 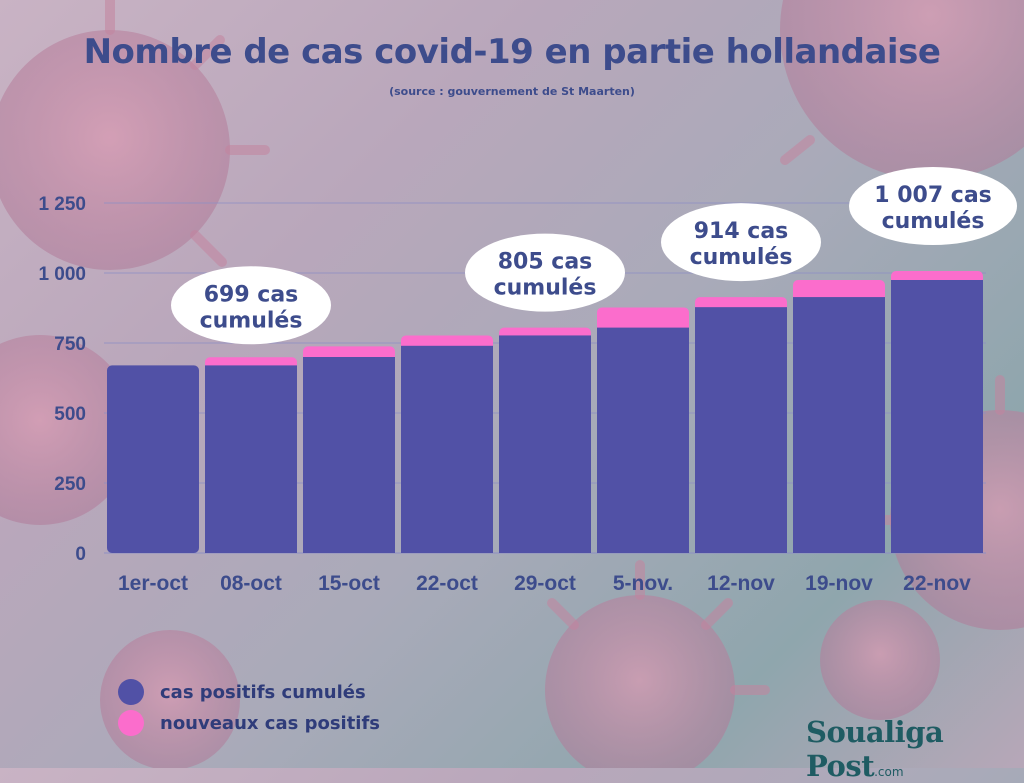 What do you see at coordinates (349, 583) in the screenshot?
I see `x-tick-label: 15-oct` at bounding box center [349, 583].